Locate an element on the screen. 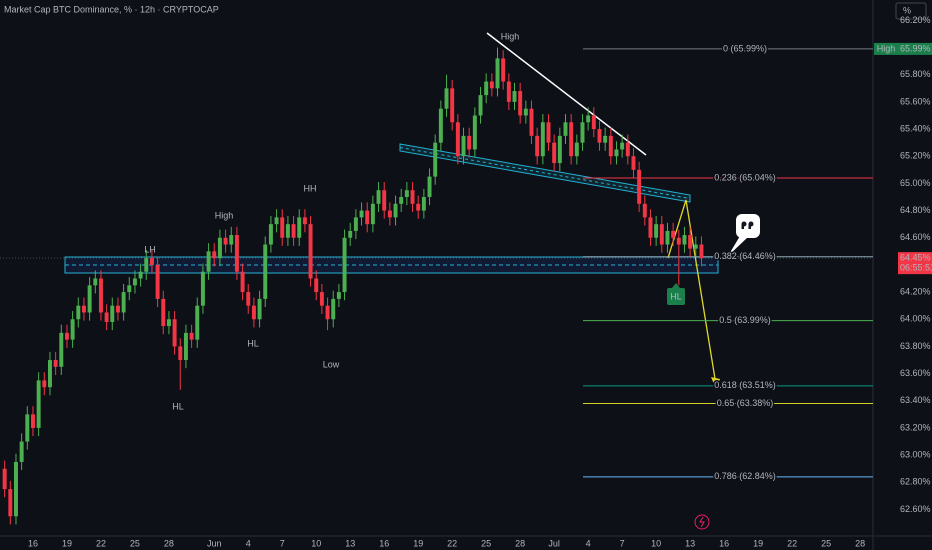 Image resolution: width=932 pixels, height=550 pixels. y-tick-label: 63.00% is located at coordinates (915, 455).